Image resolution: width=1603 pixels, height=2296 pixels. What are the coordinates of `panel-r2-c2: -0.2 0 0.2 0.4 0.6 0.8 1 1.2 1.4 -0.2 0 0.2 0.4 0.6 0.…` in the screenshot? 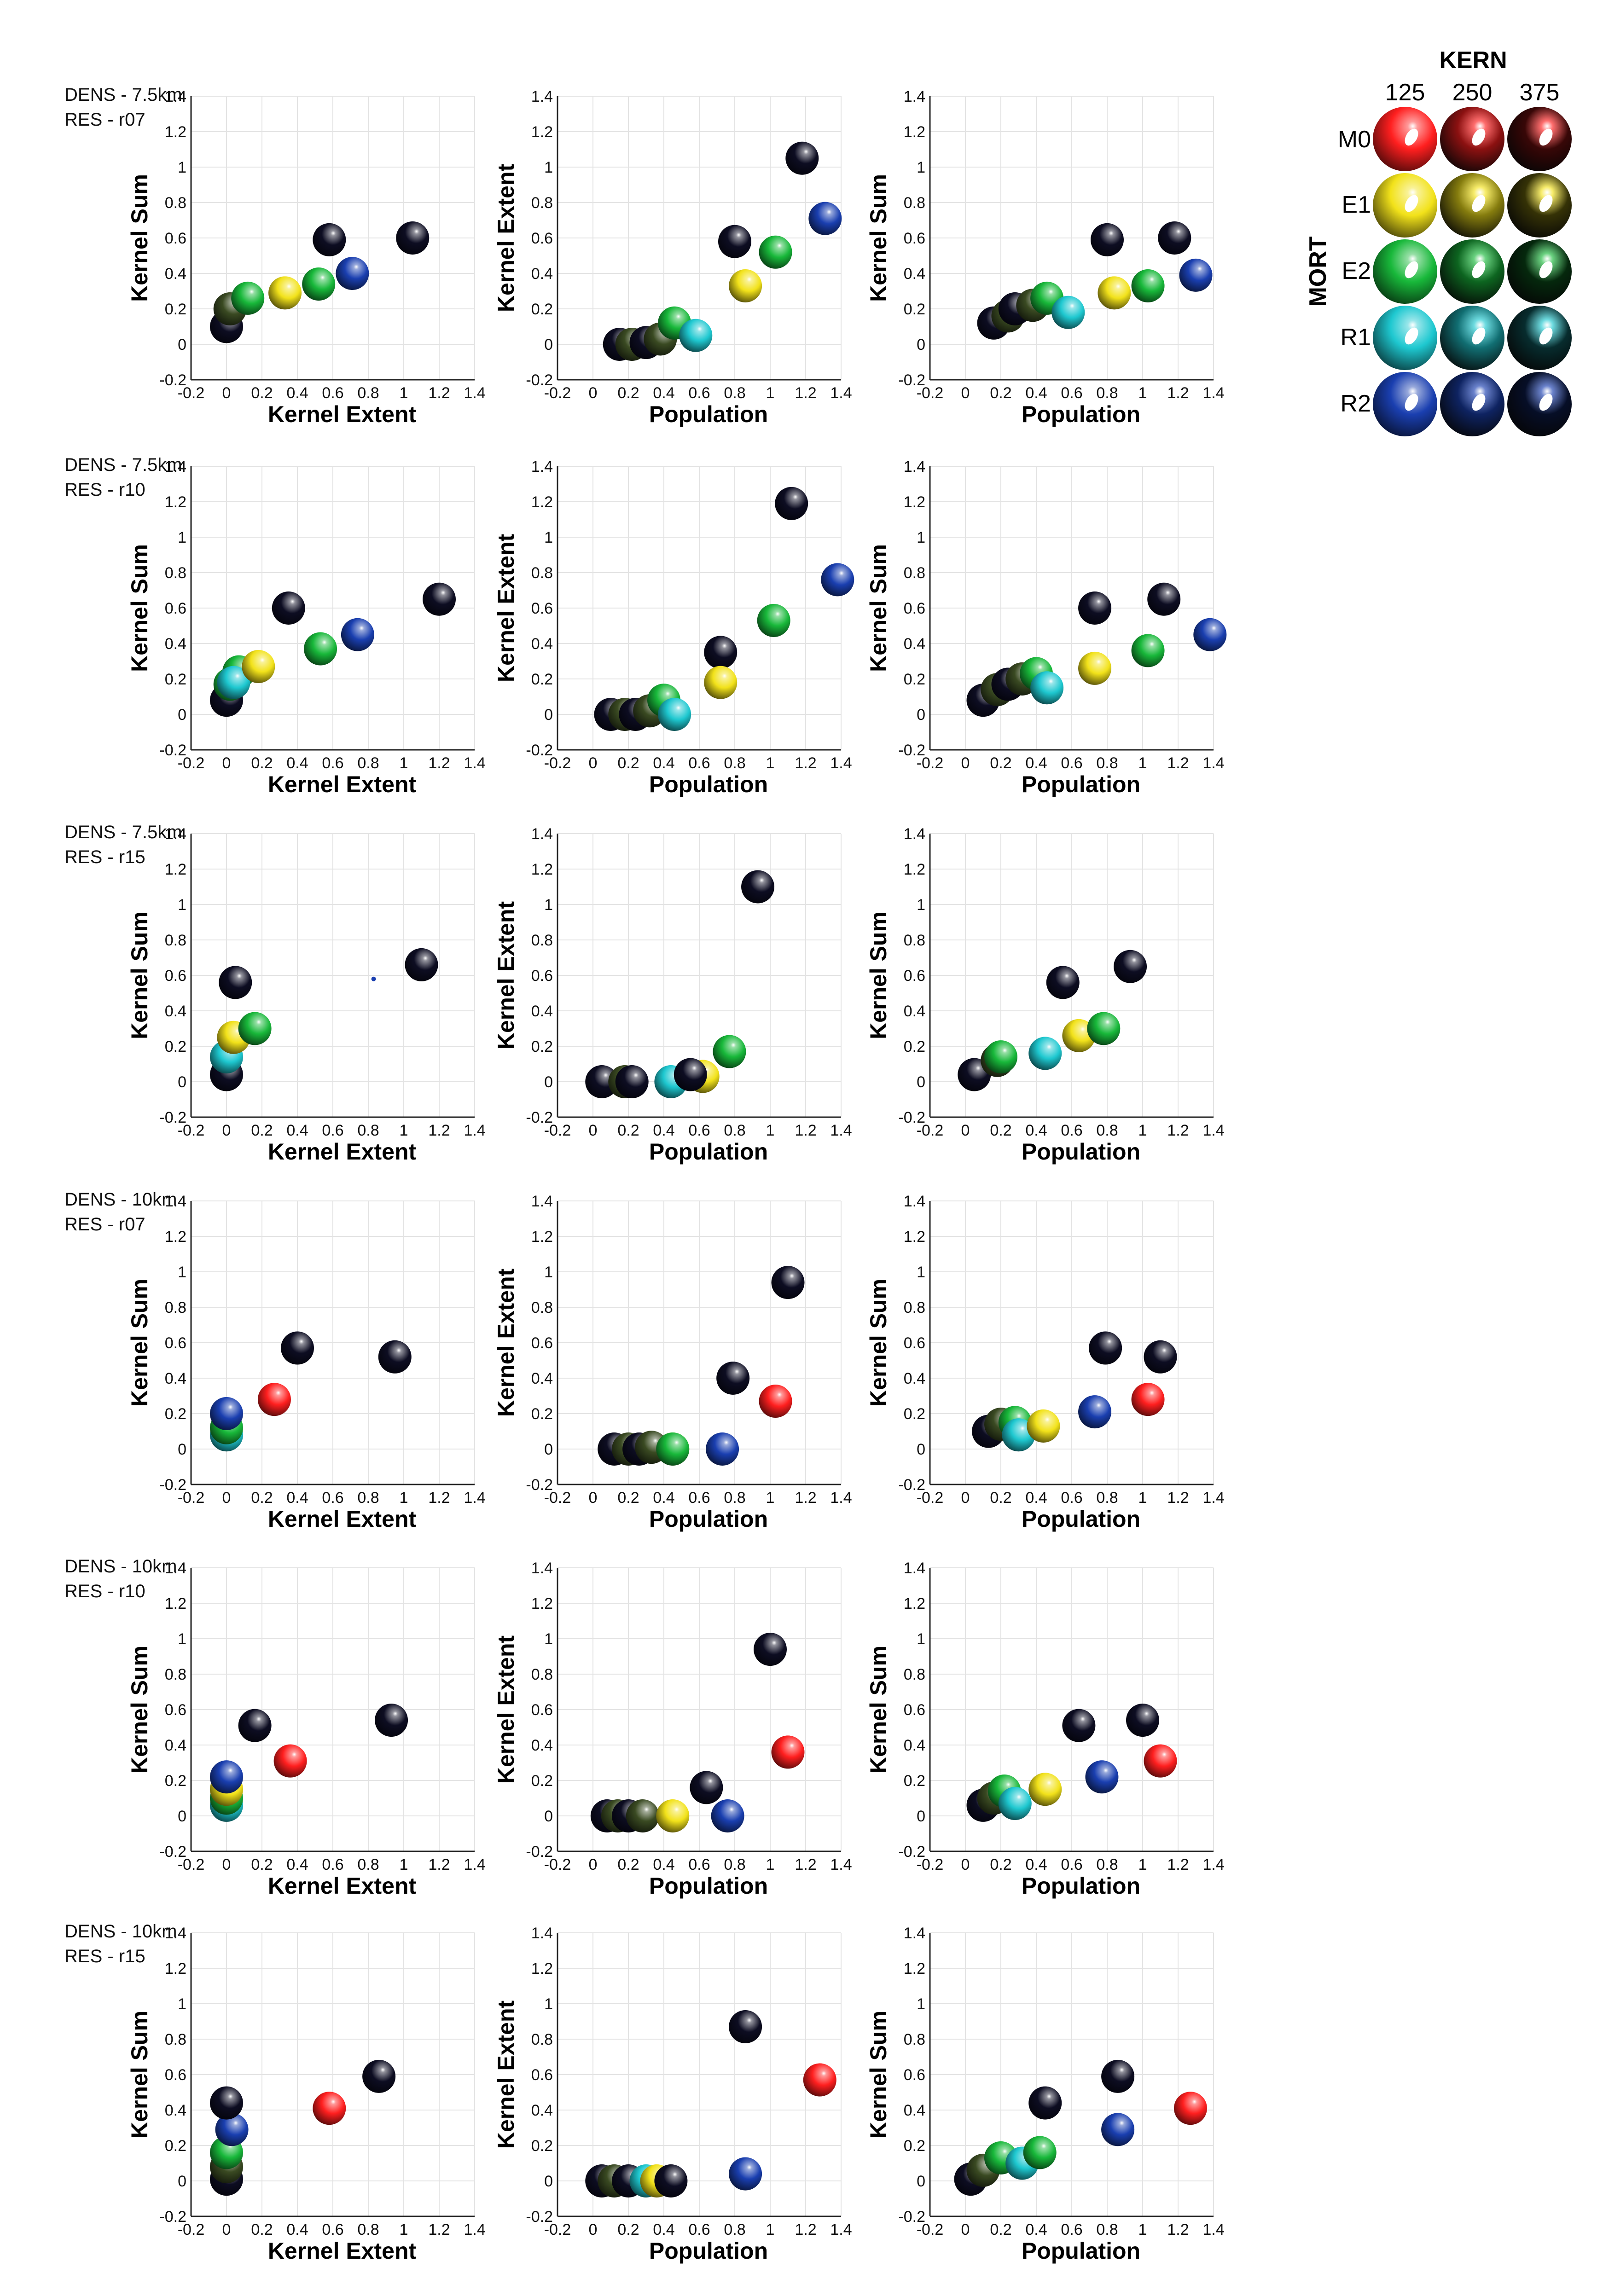 It's located at (1045, 995).